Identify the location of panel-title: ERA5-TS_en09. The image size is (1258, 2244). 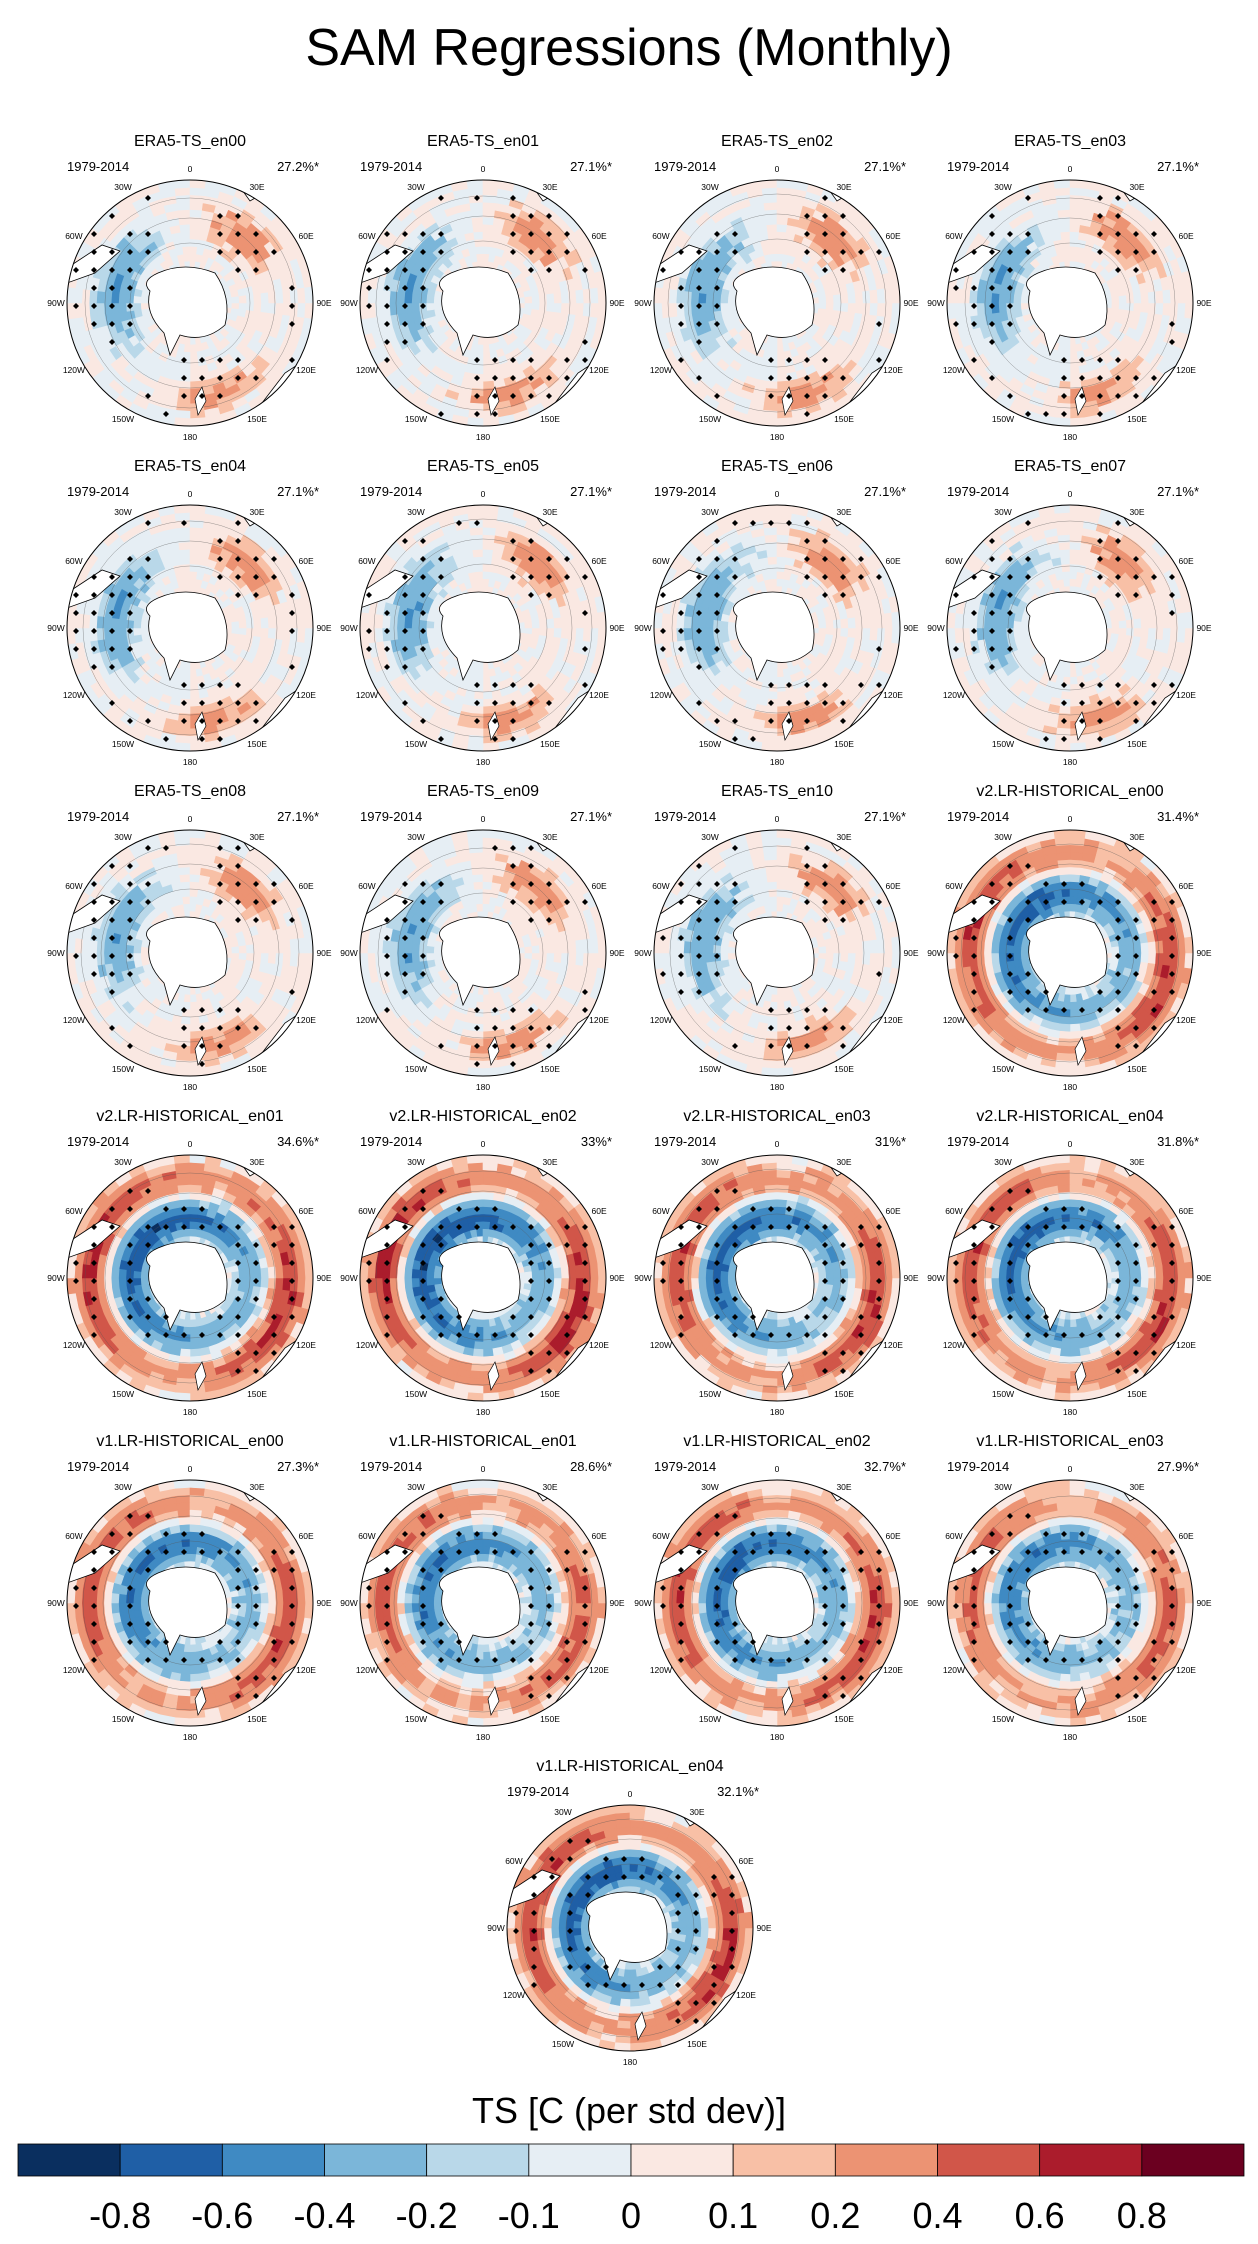
(483, 791).